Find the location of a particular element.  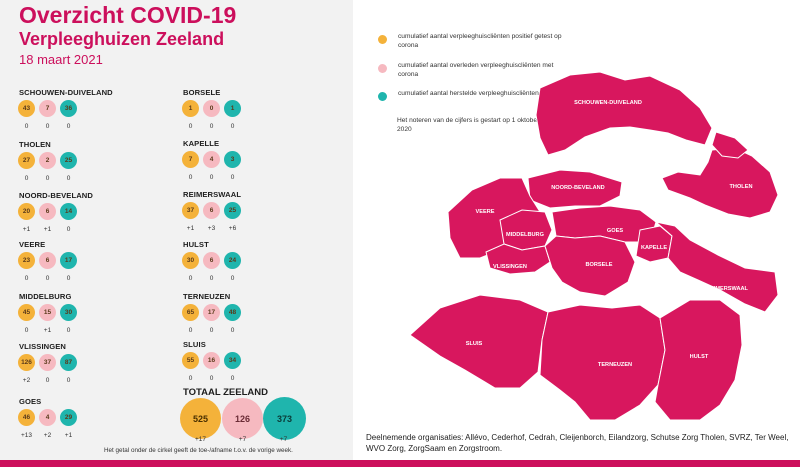

municipality-name: SCHOUWEN-DUIVELAND is located at coordinates (66, 92).